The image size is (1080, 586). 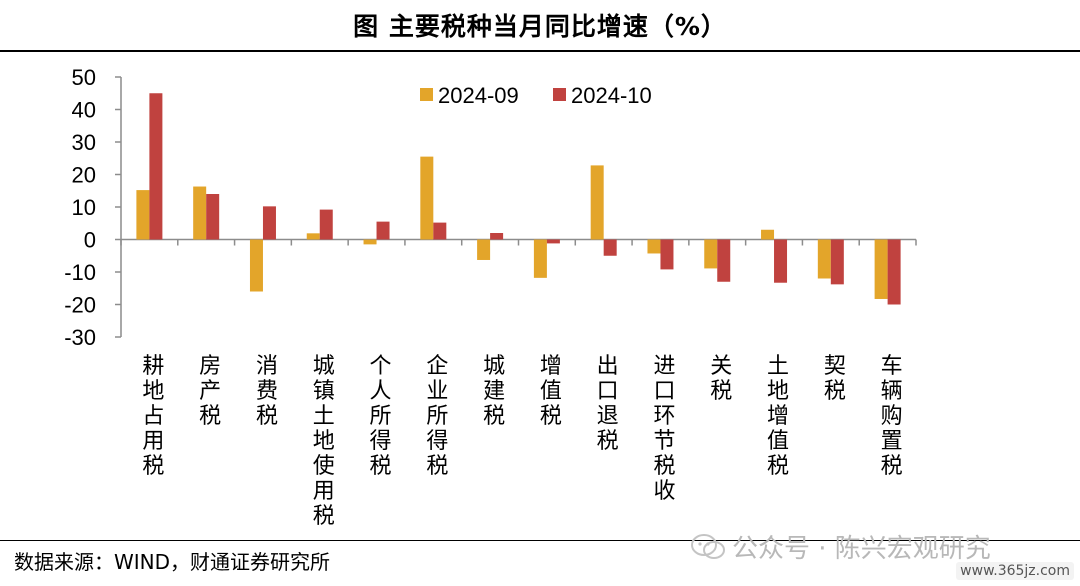 I want to click on watermark: 公众号 · 陈兴宏观研究, so click(x=840, y=546).